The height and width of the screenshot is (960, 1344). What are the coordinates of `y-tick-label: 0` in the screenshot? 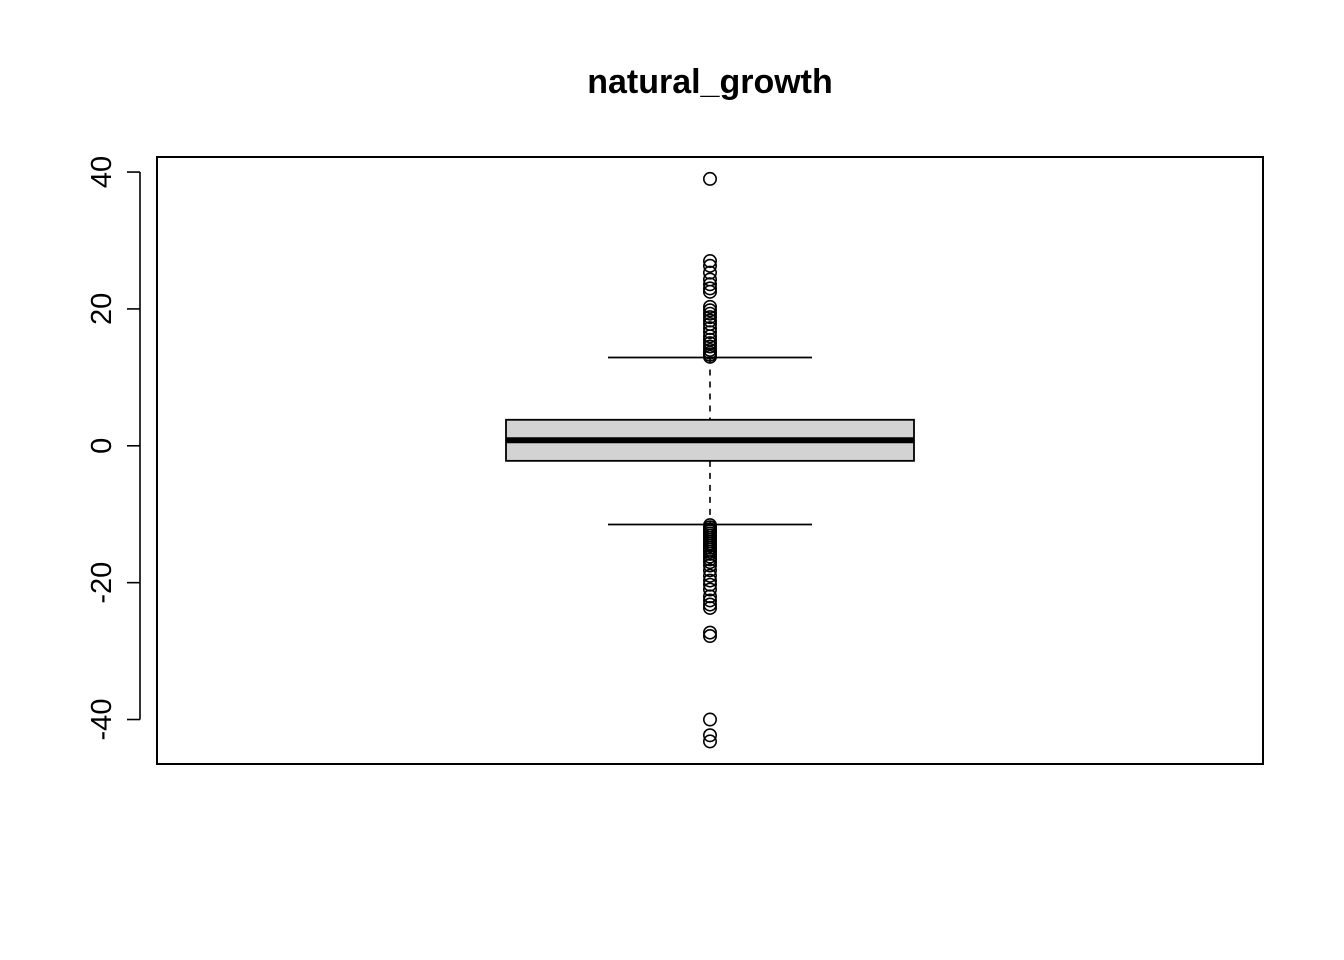 It's located at (102, 446).